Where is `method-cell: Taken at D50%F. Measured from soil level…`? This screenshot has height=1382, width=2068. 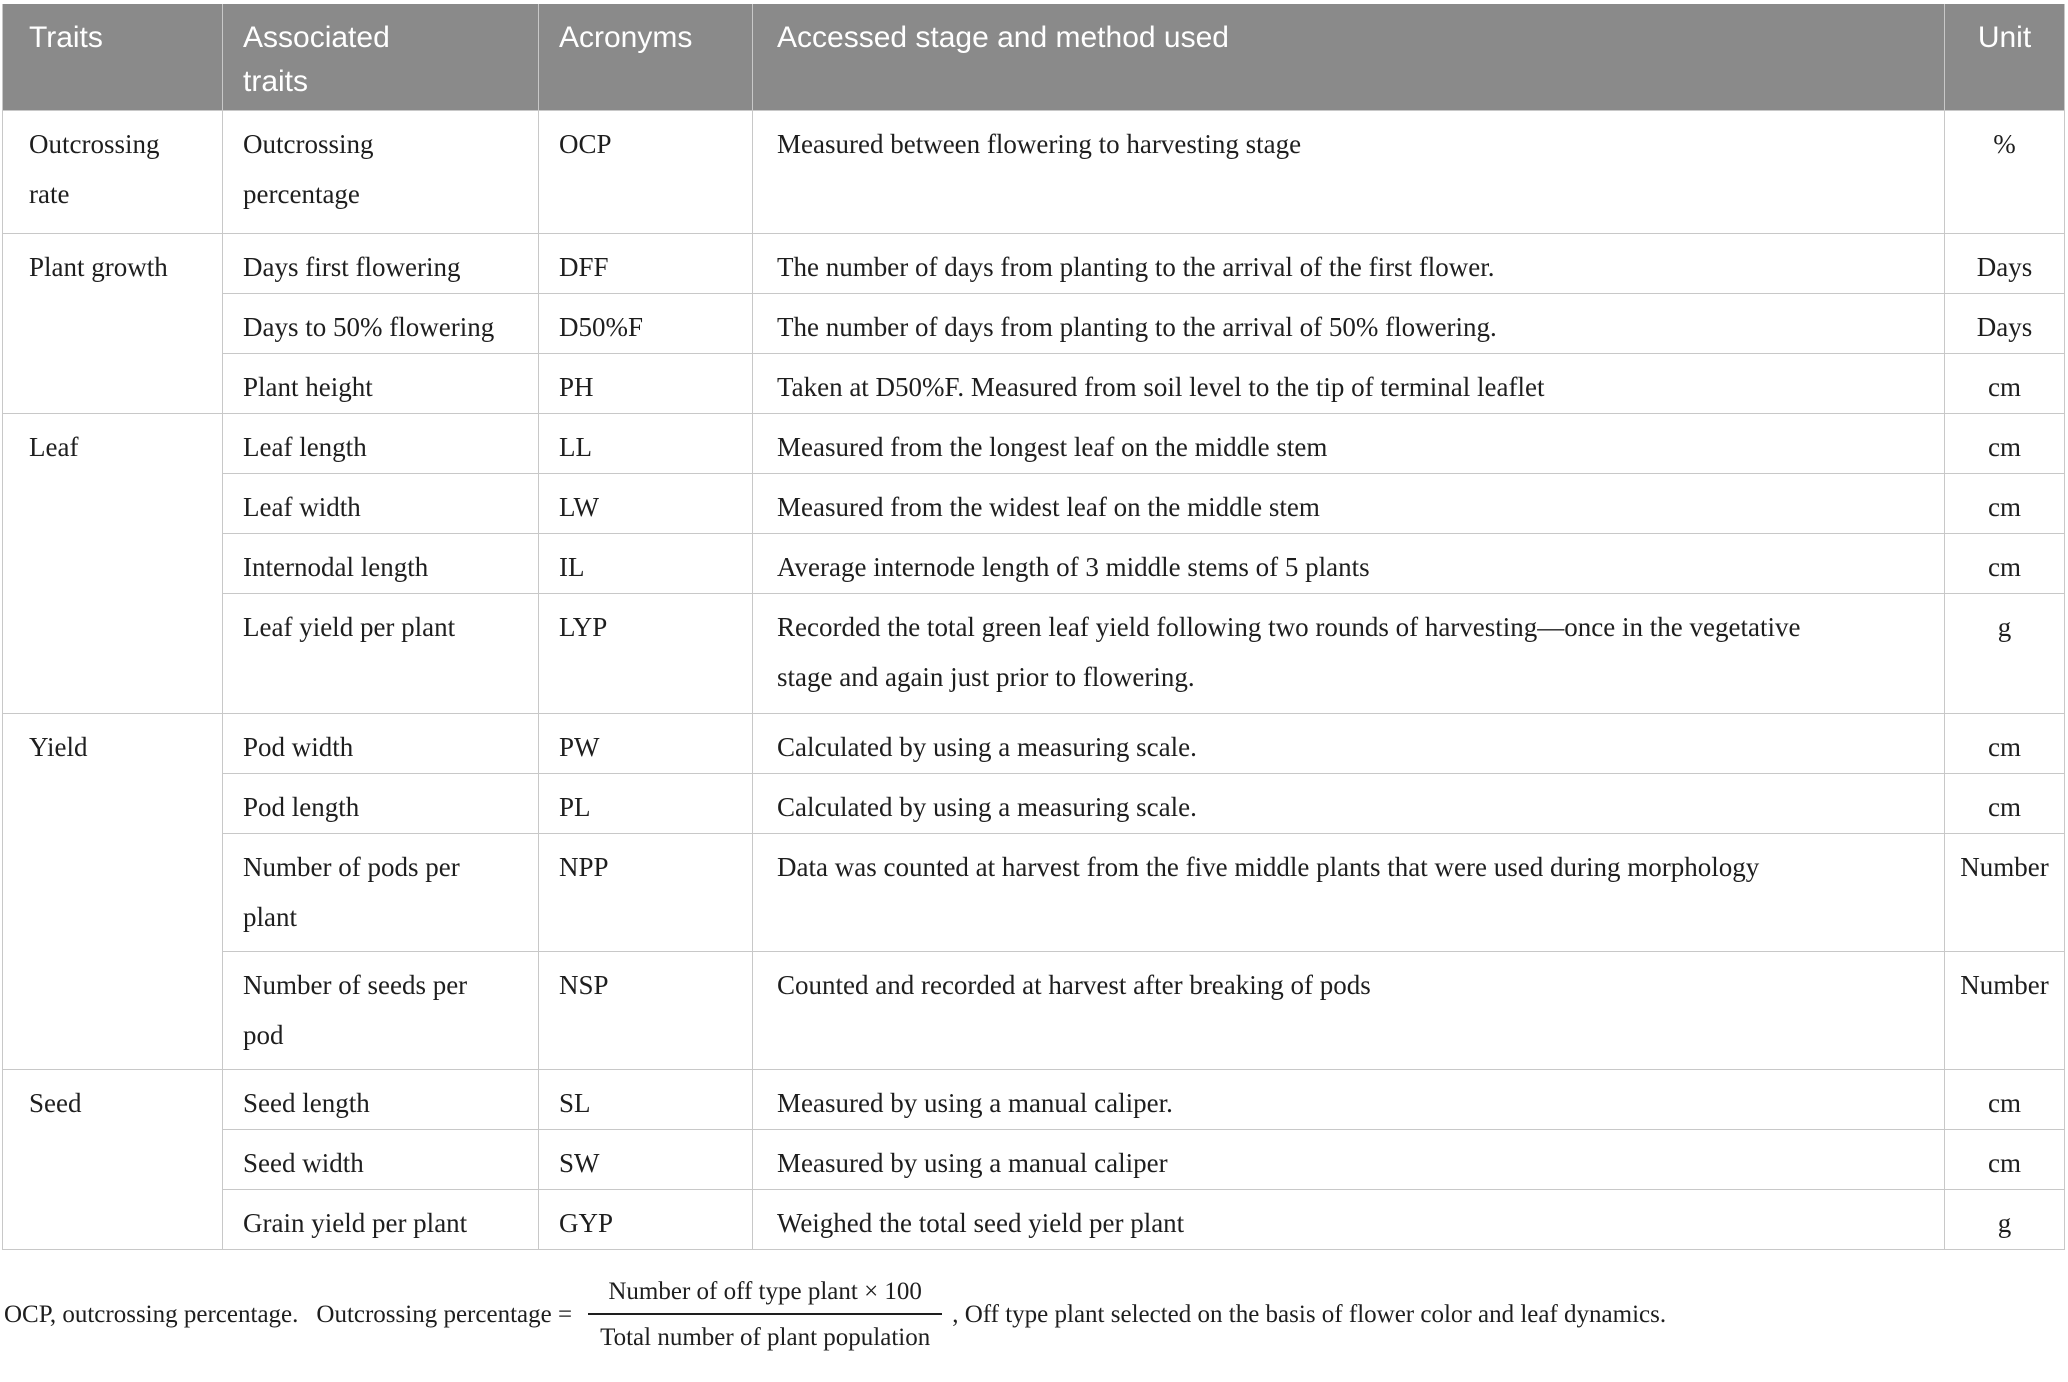 method-cell: Taken at D50%F. Measured from soil level… is located at coordinates (1348, 383).